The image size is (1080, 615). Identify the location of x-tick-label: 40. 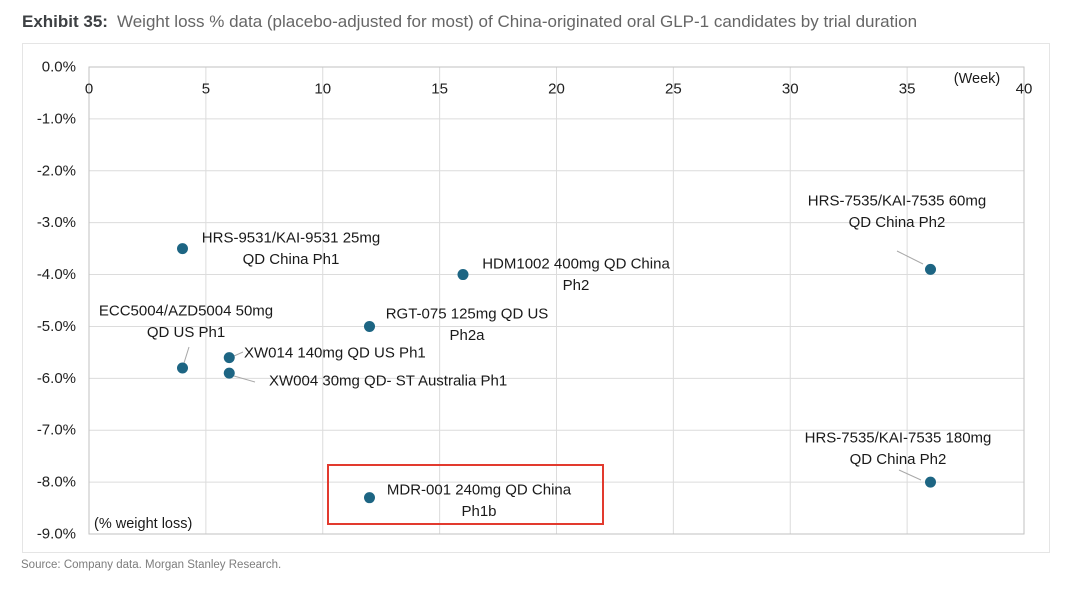
(1024, 89).